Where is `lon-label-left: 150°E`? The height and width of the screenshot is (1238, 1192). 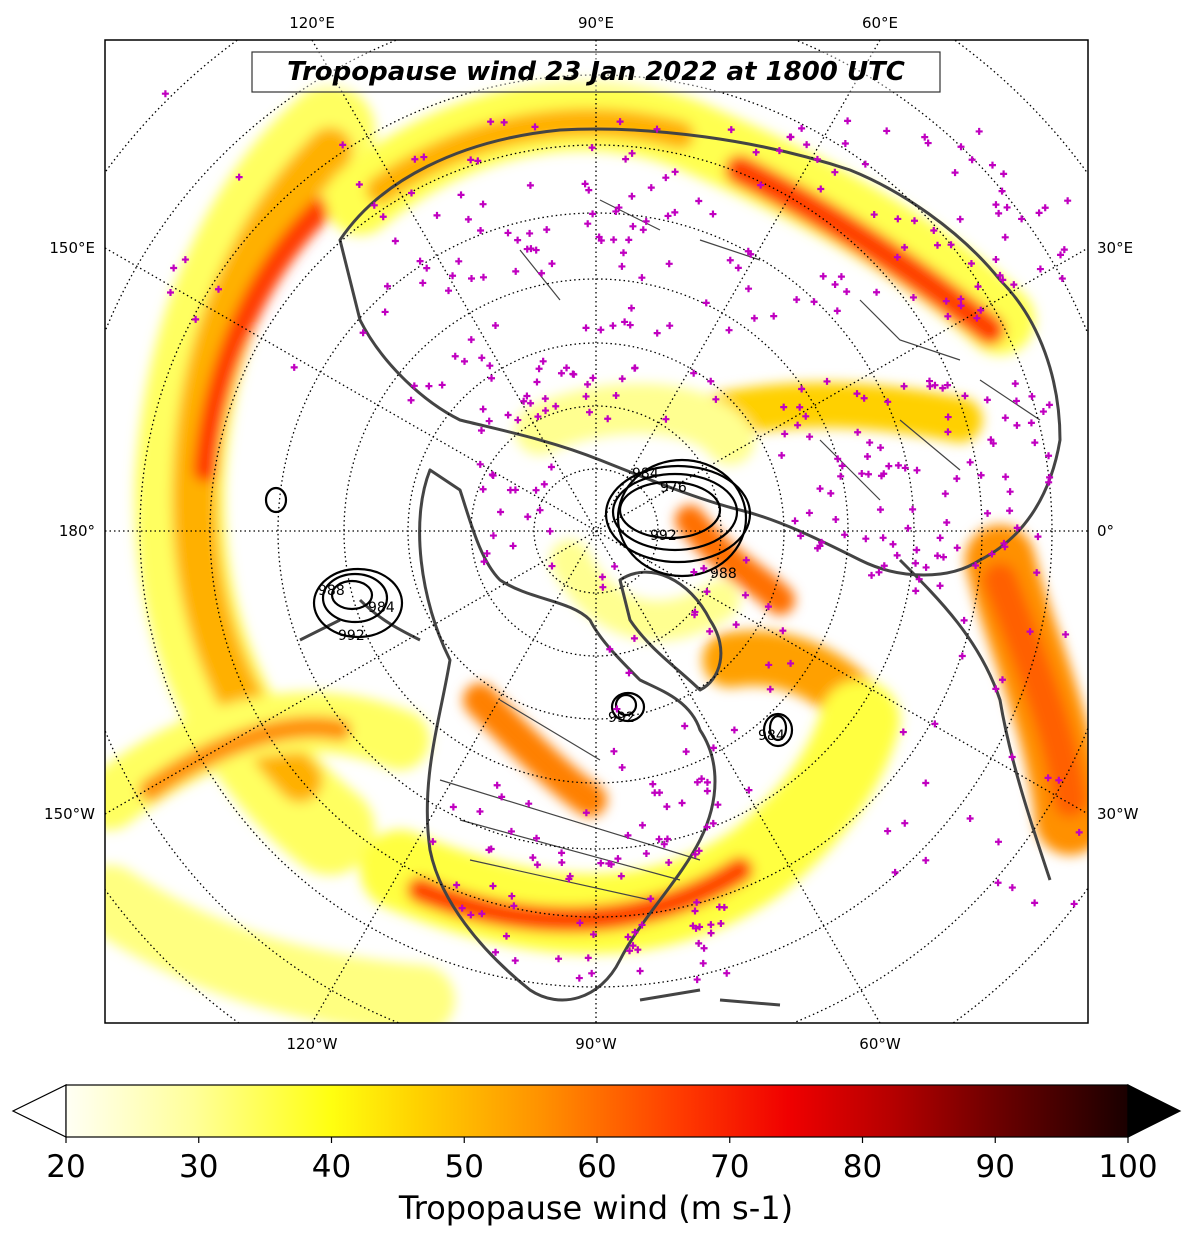 lon-label-left: 150°E is located at coordinates (72, 248).